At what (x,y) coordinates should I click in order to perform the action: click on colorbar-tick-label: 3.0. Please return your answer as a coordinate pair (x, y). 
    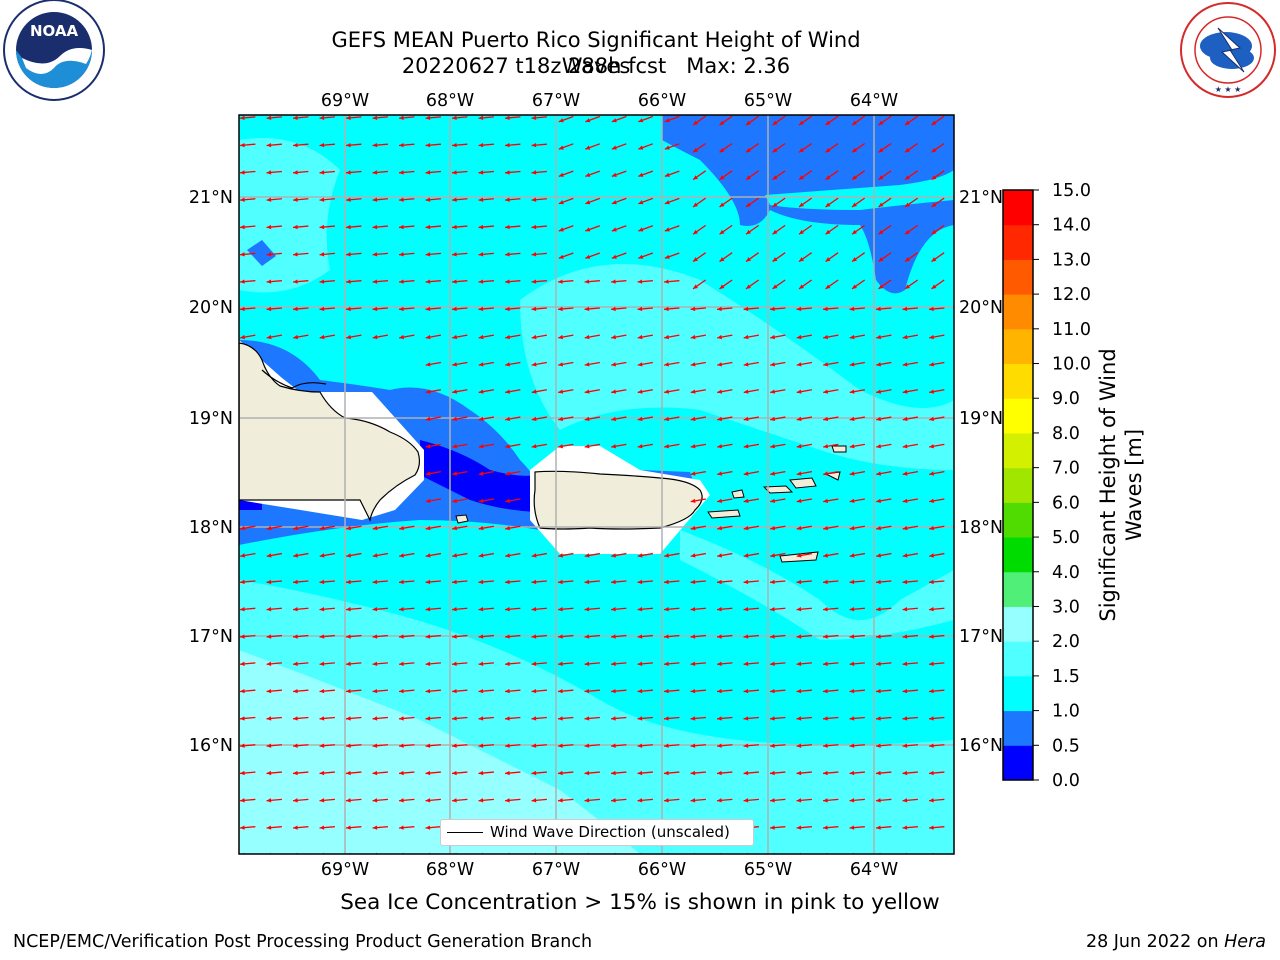
    Looking at the image, I should click on (1066, 607).